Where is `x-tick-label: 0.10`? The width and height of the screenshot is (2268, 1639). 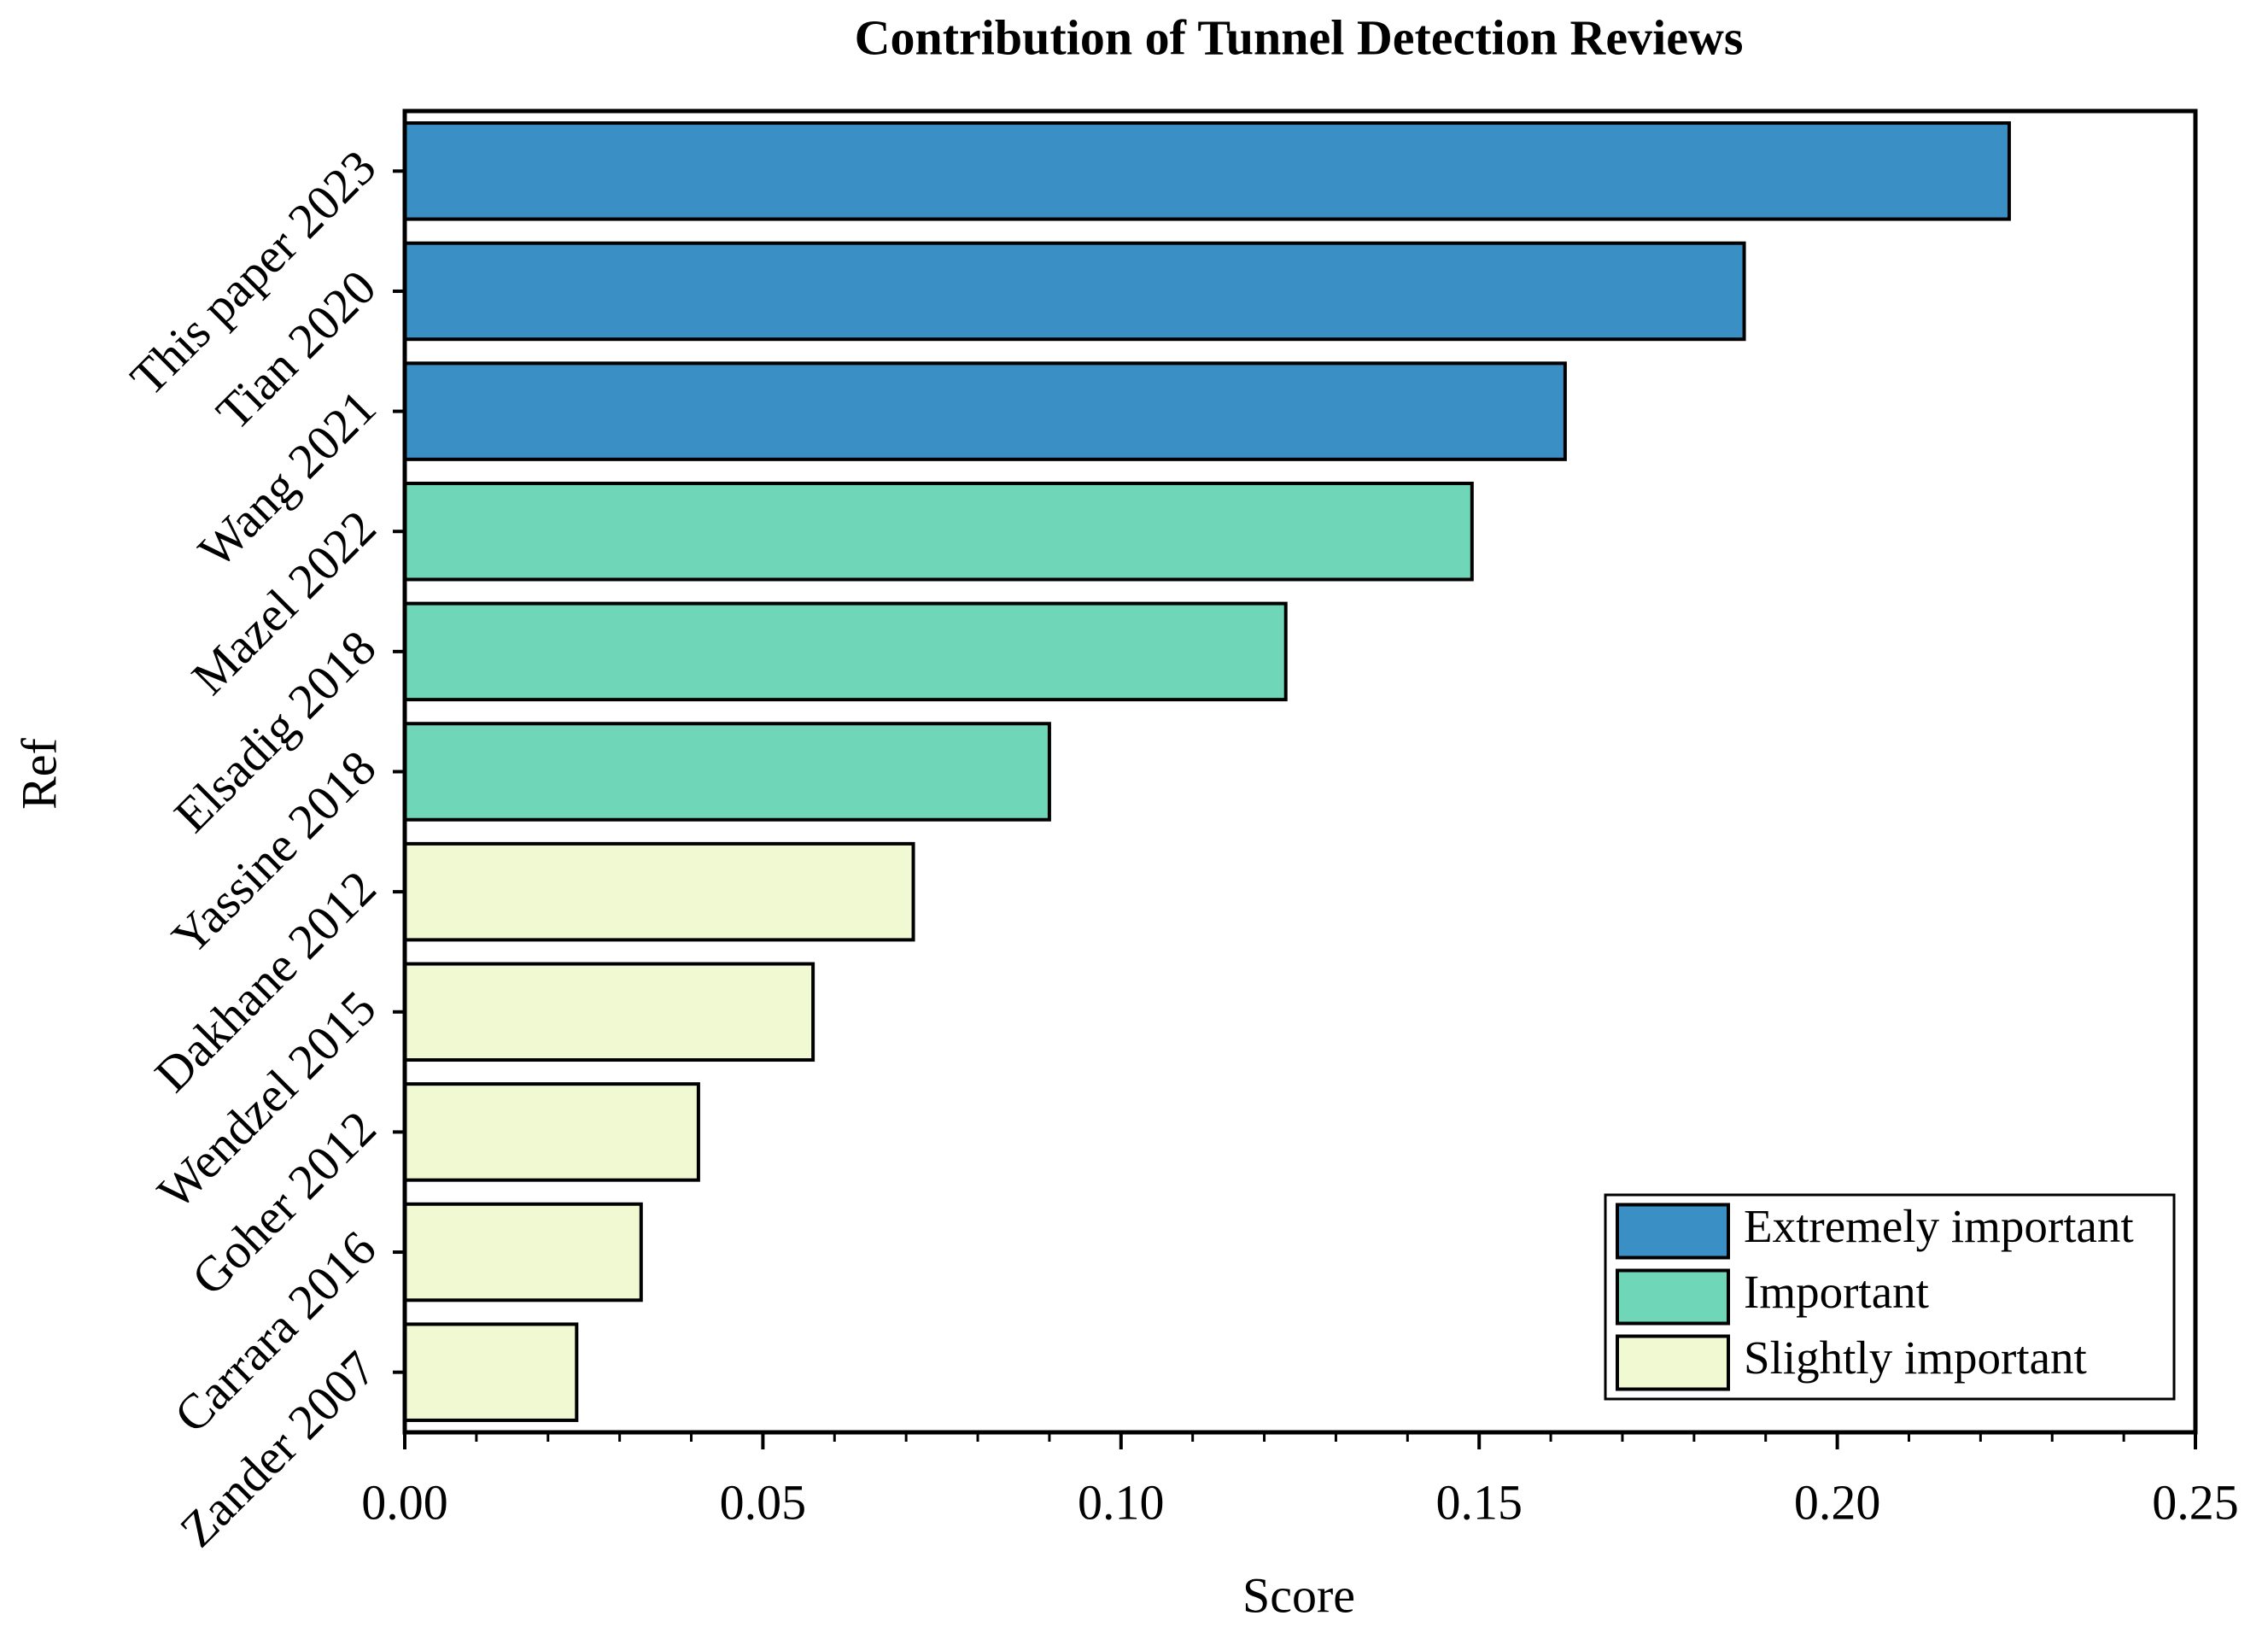 x-tick-label: 0.10 is located at coordinates (1121, 1502).